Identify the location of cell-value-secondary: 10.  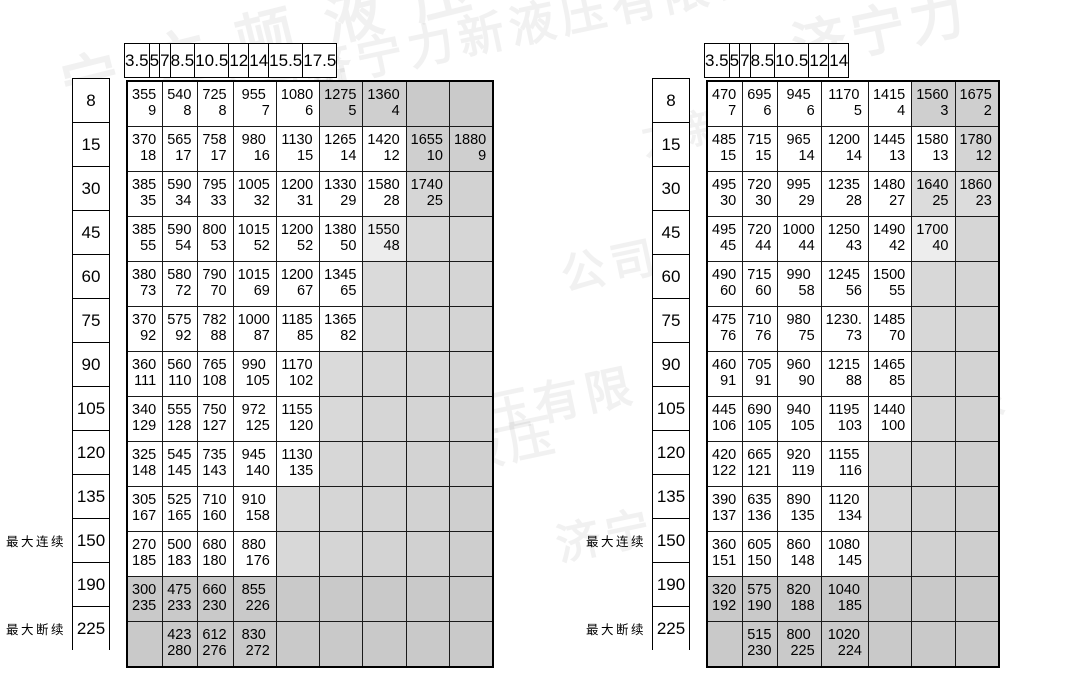
(434, 156).